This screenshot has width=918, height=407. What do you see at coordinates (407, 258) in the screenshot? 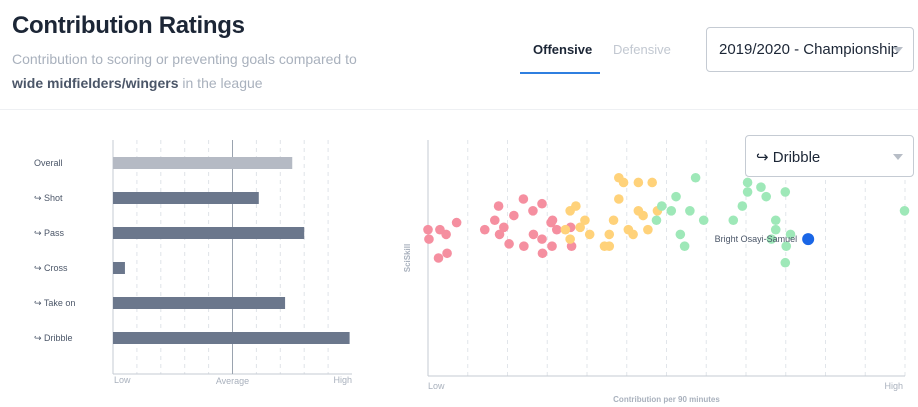
I see `y-axis-label: SciSkill` at bounding box center [407, 258].